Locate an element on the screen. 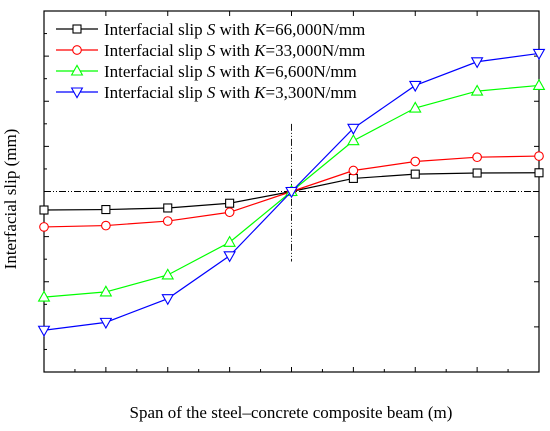 Image resolution: width=550 pixels, height=431 pixels. legend-item-2: Interfacial slip S with K=33,000N/mm is located at coordinates (210, 50).